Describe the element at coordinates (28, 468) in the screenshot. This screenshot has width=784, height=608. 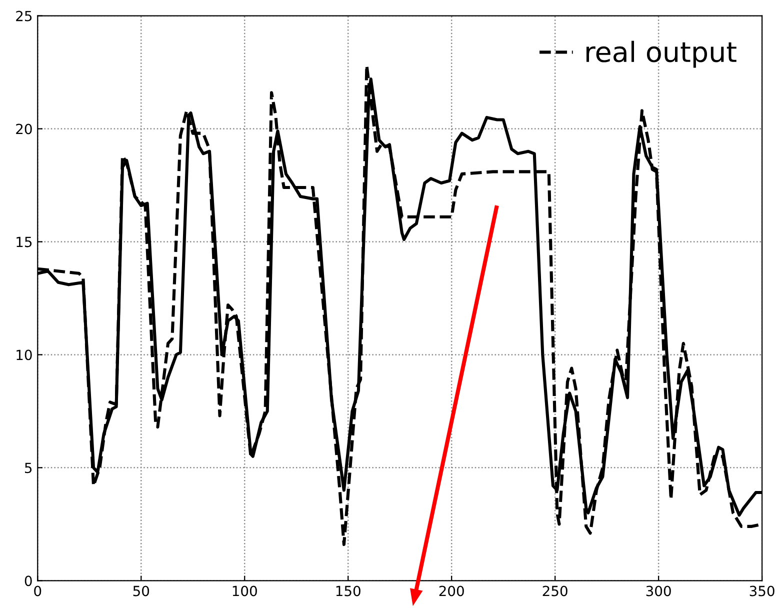
I see `y-tick-label: 5` at that location.